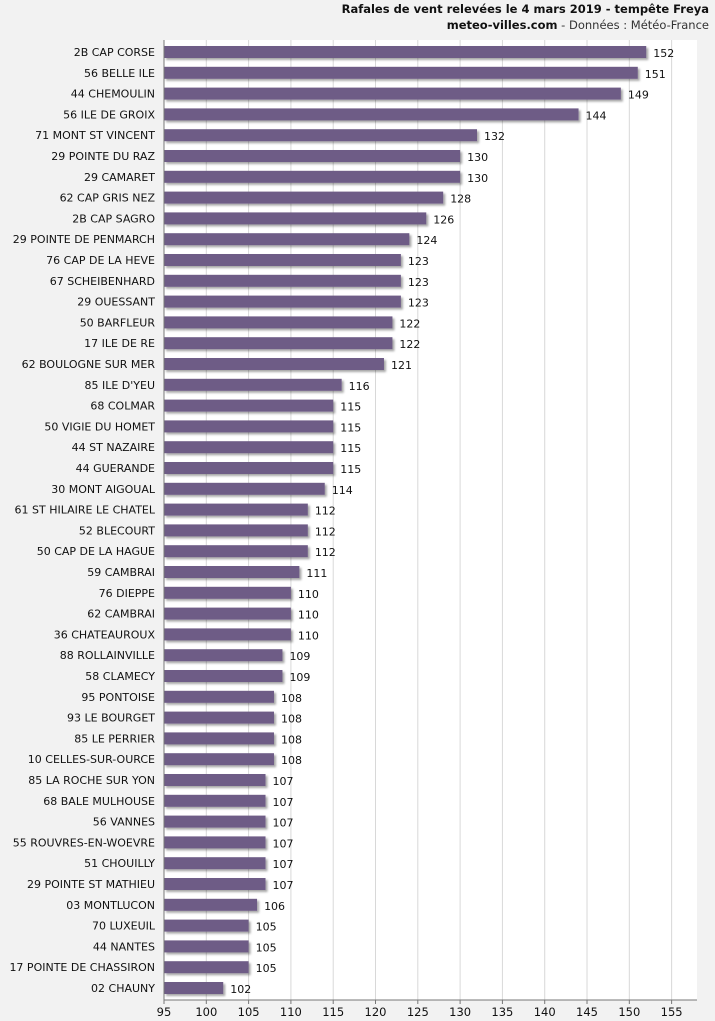  Describe the element at coordinates (108, 198) in the screenshot. I see `category-label: 62 CAP GRIS NEZ` at that location.